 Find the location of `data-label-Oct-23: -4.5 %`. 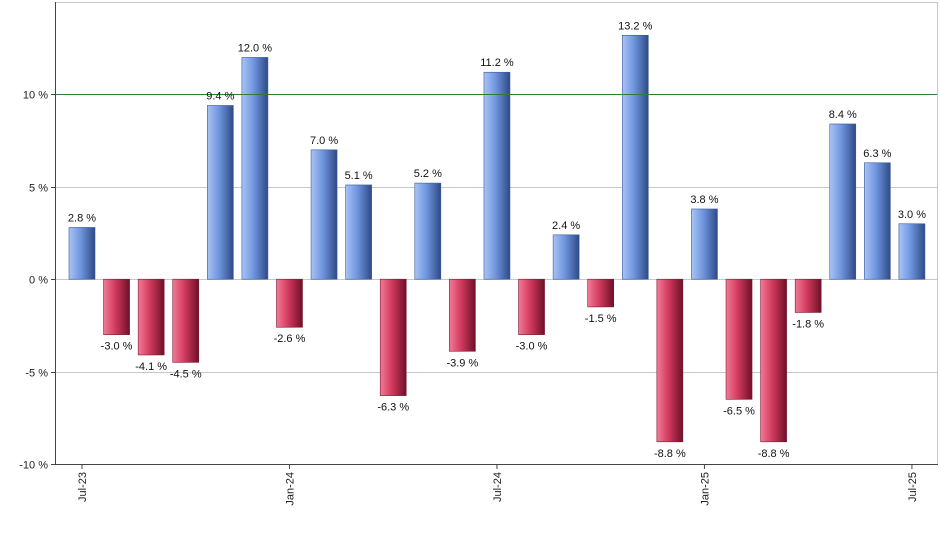

data-label-Oct-23: -4.5 % is located at coordinates (186, 374).